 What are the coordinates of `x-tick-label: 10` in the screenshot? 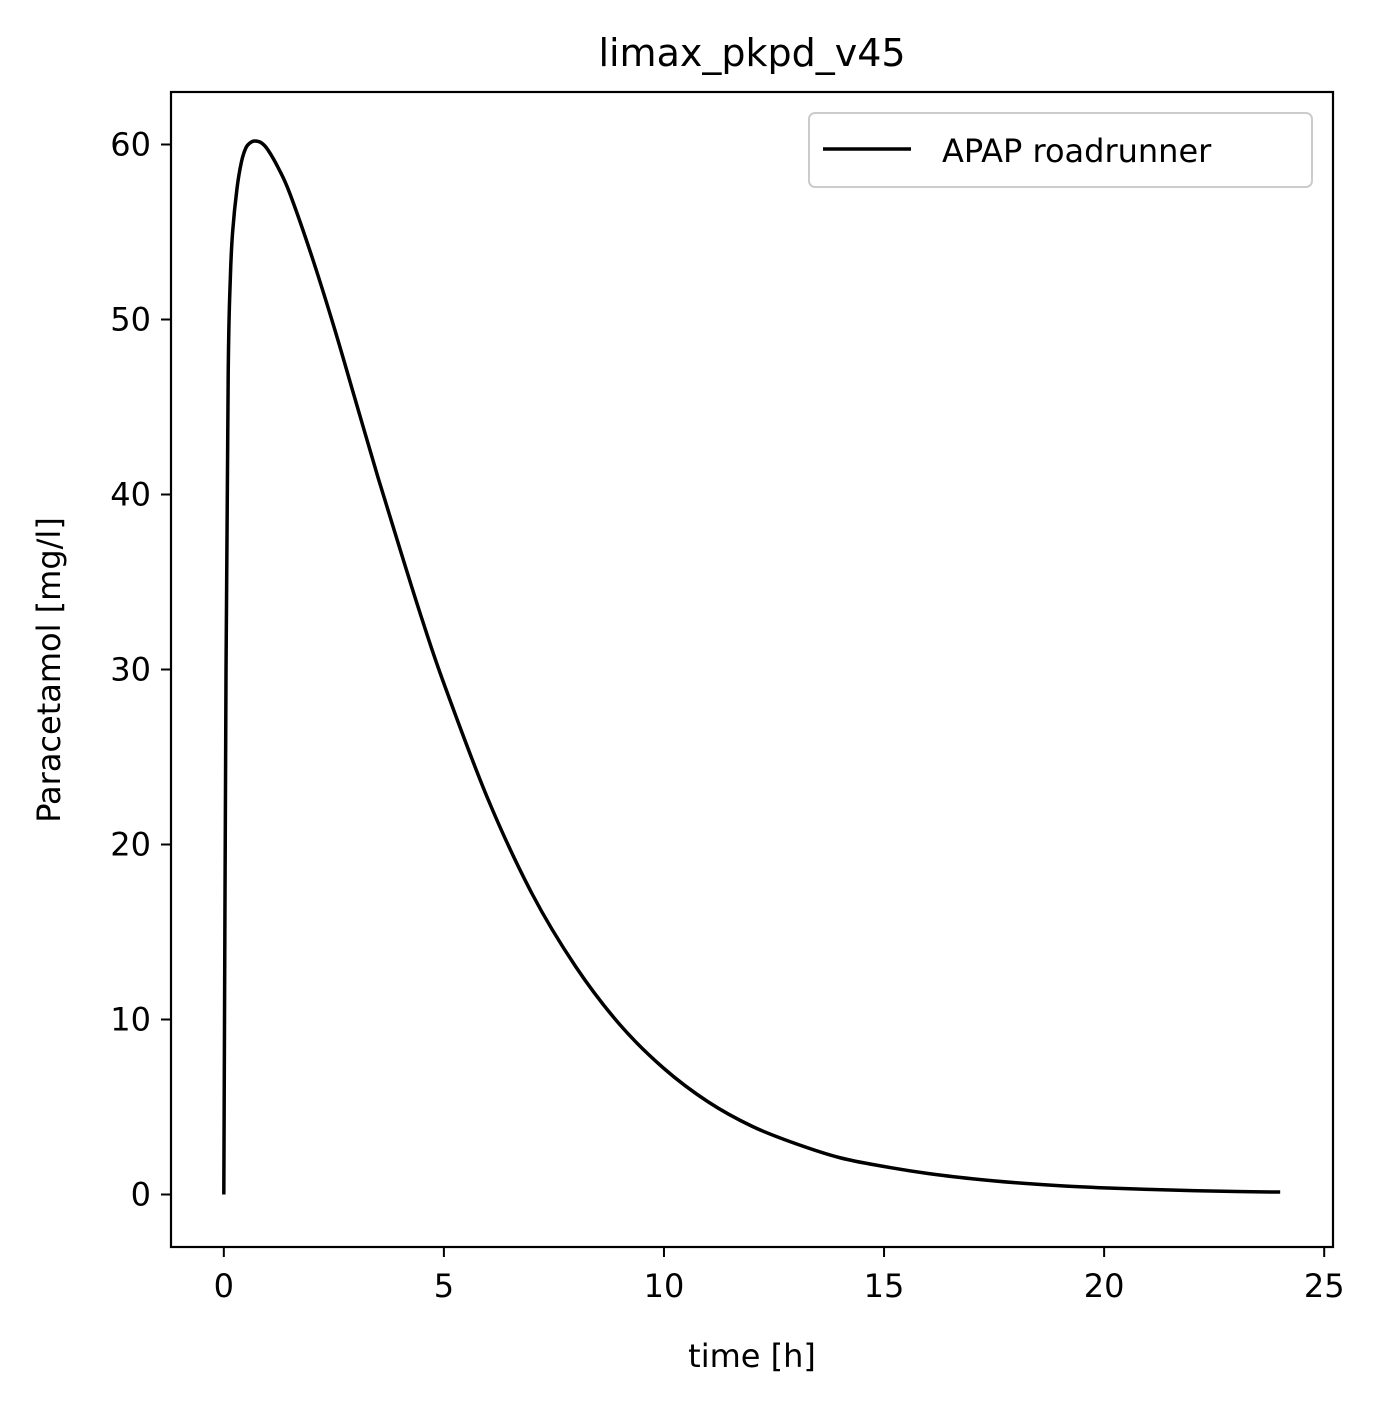 It's located at (664, 1286).